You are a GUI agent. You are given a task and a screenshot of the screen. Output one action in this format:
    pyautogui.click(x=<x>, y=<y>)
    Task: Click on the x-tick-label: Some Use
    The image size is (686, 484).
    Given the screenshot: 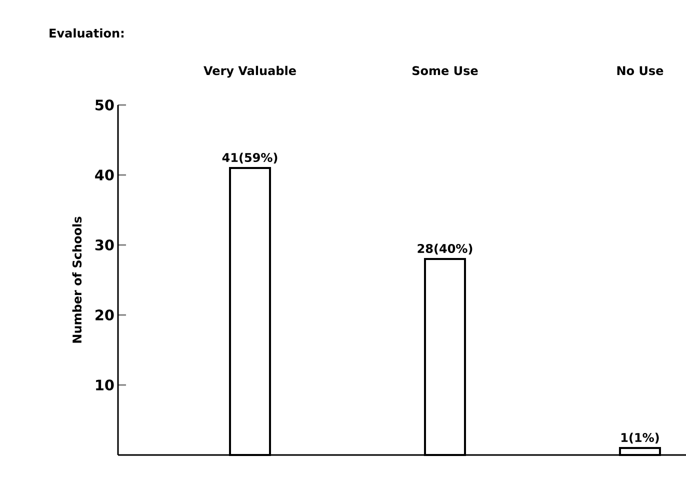 What is the action you would take?
    pyautogui.click(x=445, y=71)
    